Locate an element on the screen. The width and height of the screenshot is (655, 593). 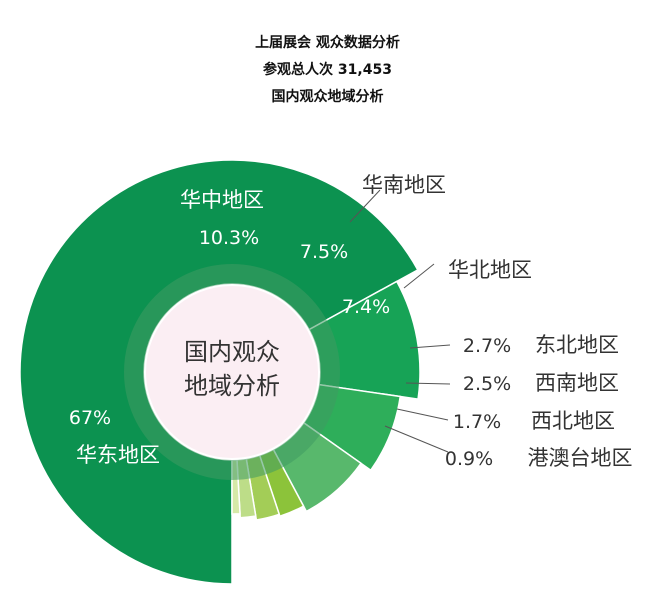
slice-value-label-7: 1.7% is located at coordinates (477, 422).